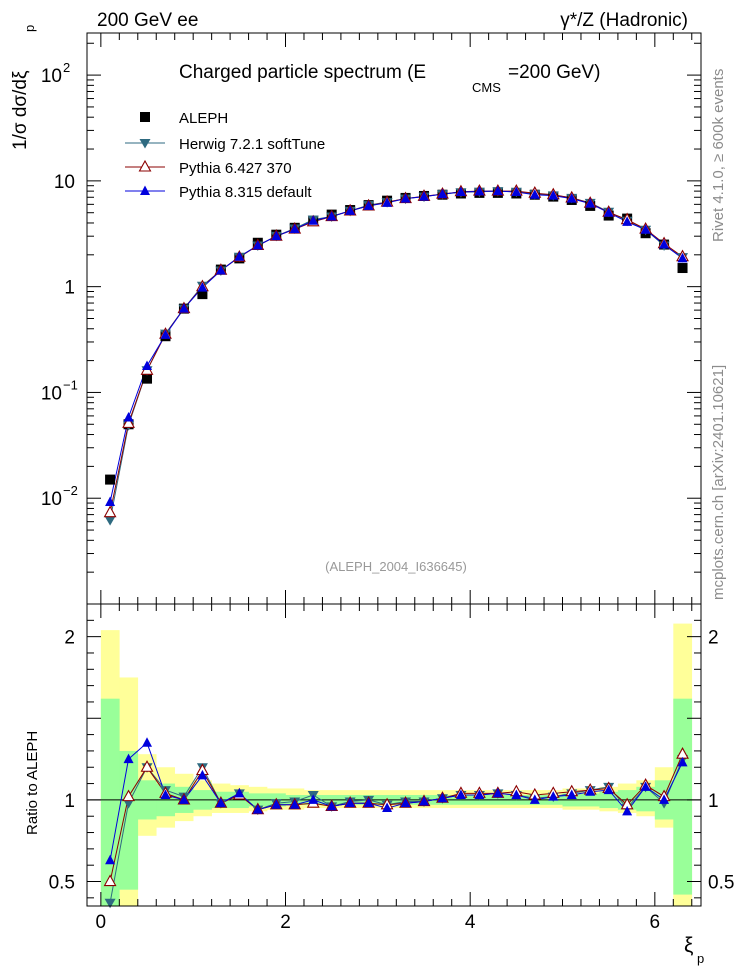  What do you see at coordinates (29, 28) in the screenshot?
I see `y-axis-label-subscript: p` at bounding box center [29, 28].